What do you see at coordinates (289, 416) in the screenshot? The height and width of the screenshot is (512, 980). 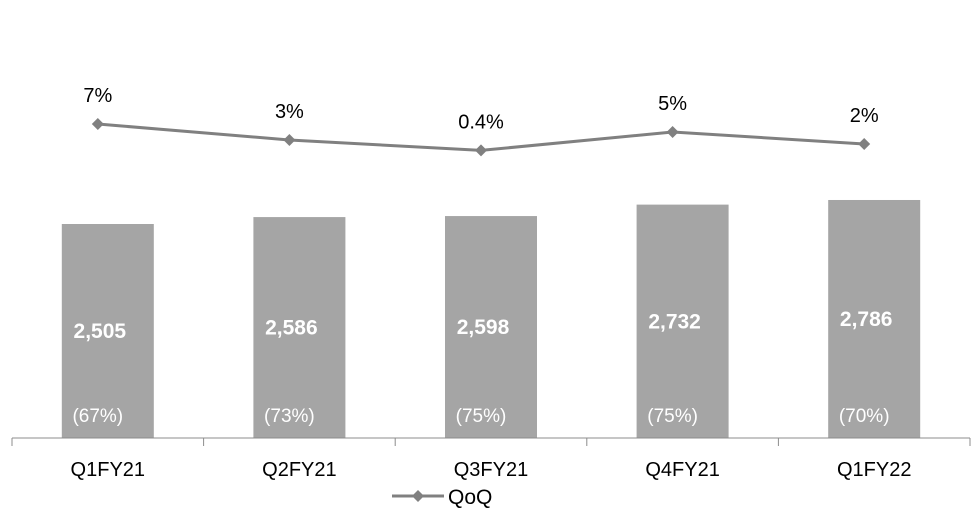 I see `bar-share-label: (73%)` at bounding box center [289, 416].